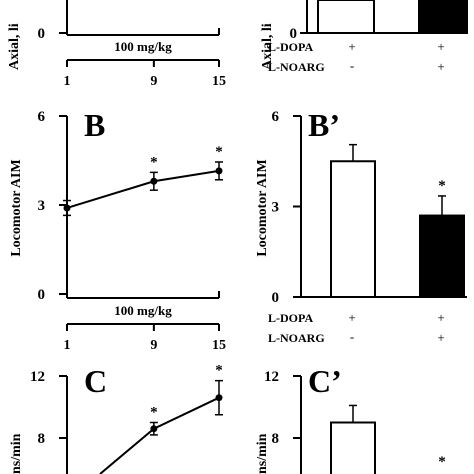  I want to click on panel-a-prime-ylabel: Axial, li, so click(267, 46).